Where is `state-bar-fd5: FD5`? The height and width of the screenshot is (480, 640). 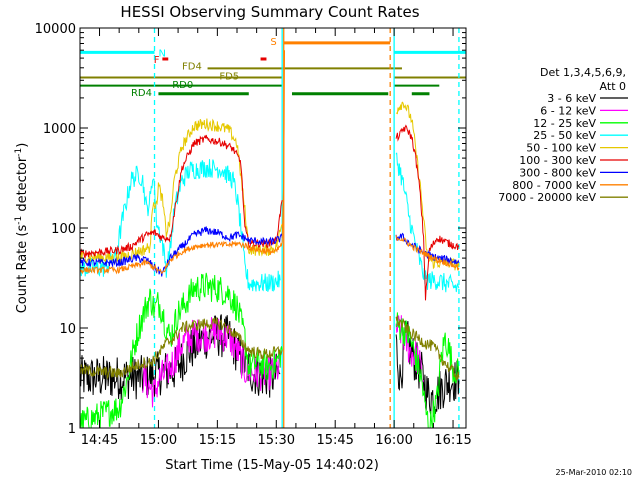 state-bar-fd5: FD5 is located at coordinates (273, 76).